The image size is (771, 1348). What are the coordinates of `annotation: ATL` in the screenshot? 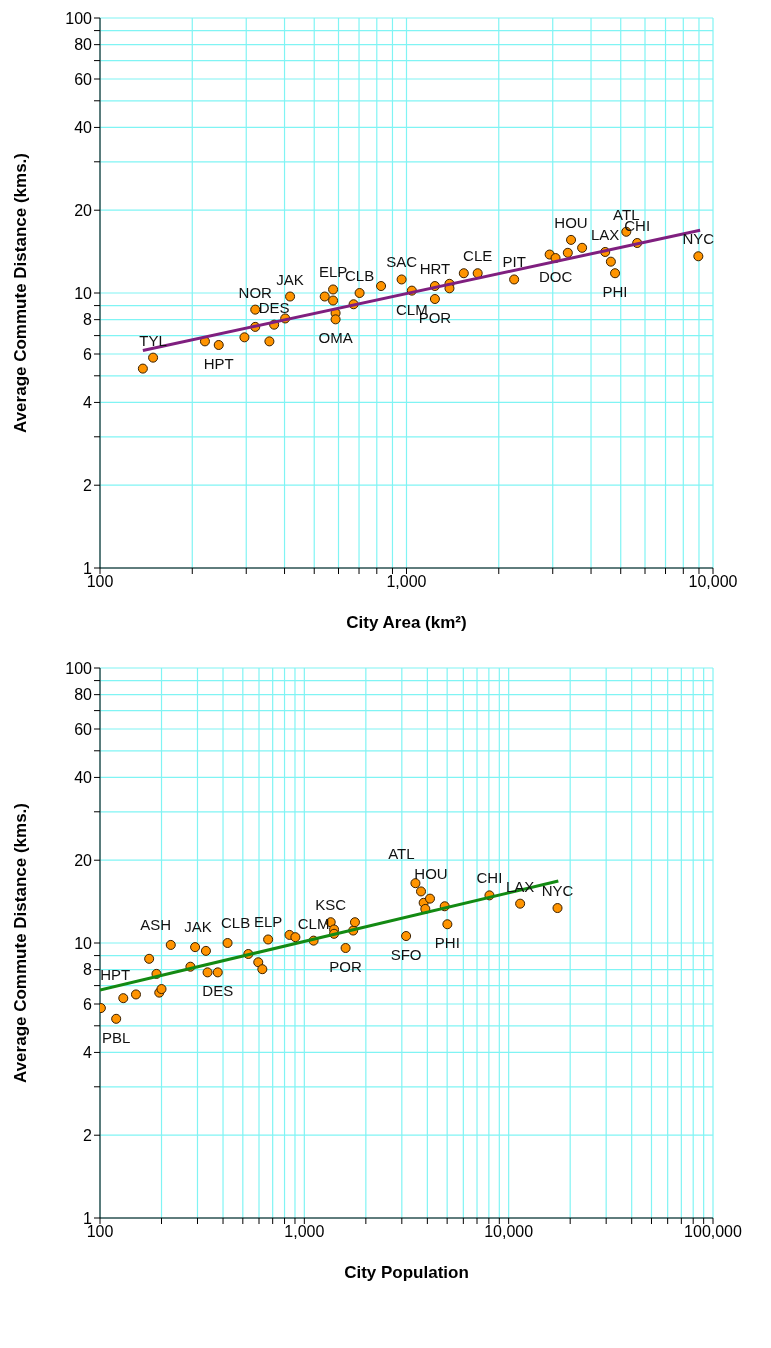 It's located at (401, 854).